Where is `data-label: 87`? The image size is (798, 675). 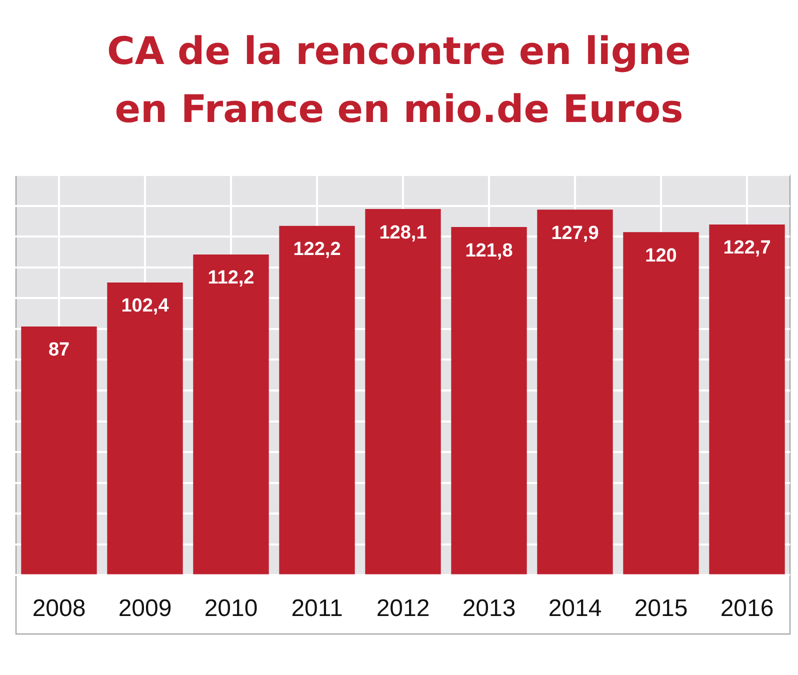
data-label: 87 is located at coordinates (59, 350).